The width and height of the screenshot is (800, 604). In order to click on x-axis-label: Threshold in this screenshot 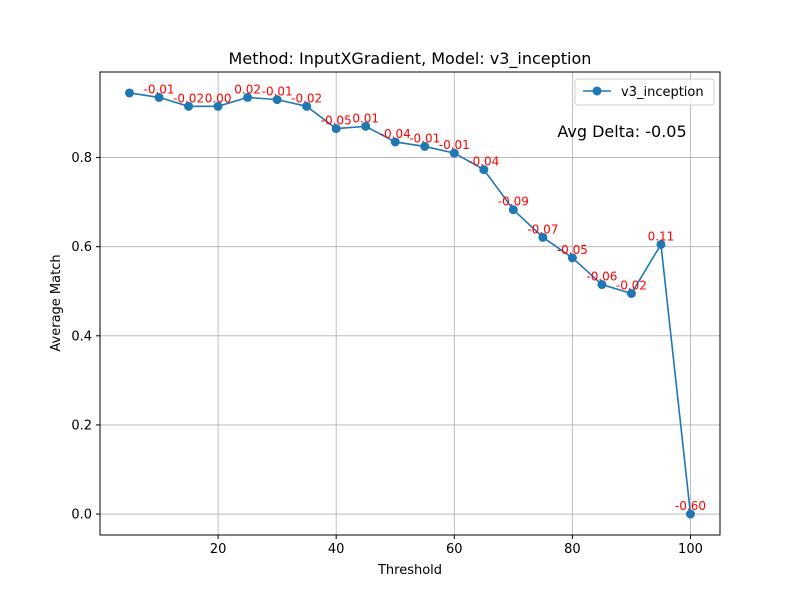, I will do `click(409, 570)`.